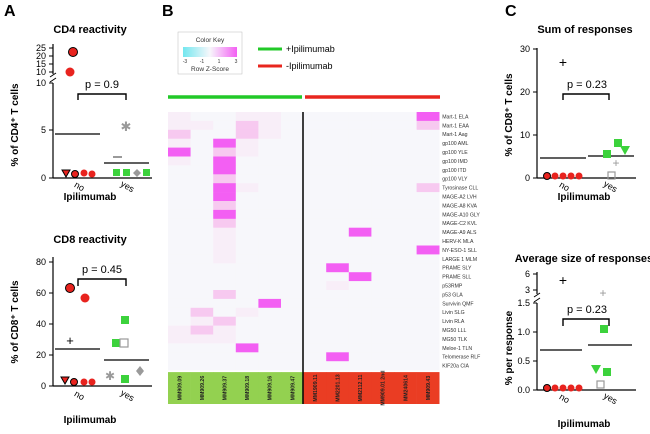  What do you see at coordinates (525, 49) in the screenshot?
I see `sum-ytick-label: 30` at bounding box center [525, 49].